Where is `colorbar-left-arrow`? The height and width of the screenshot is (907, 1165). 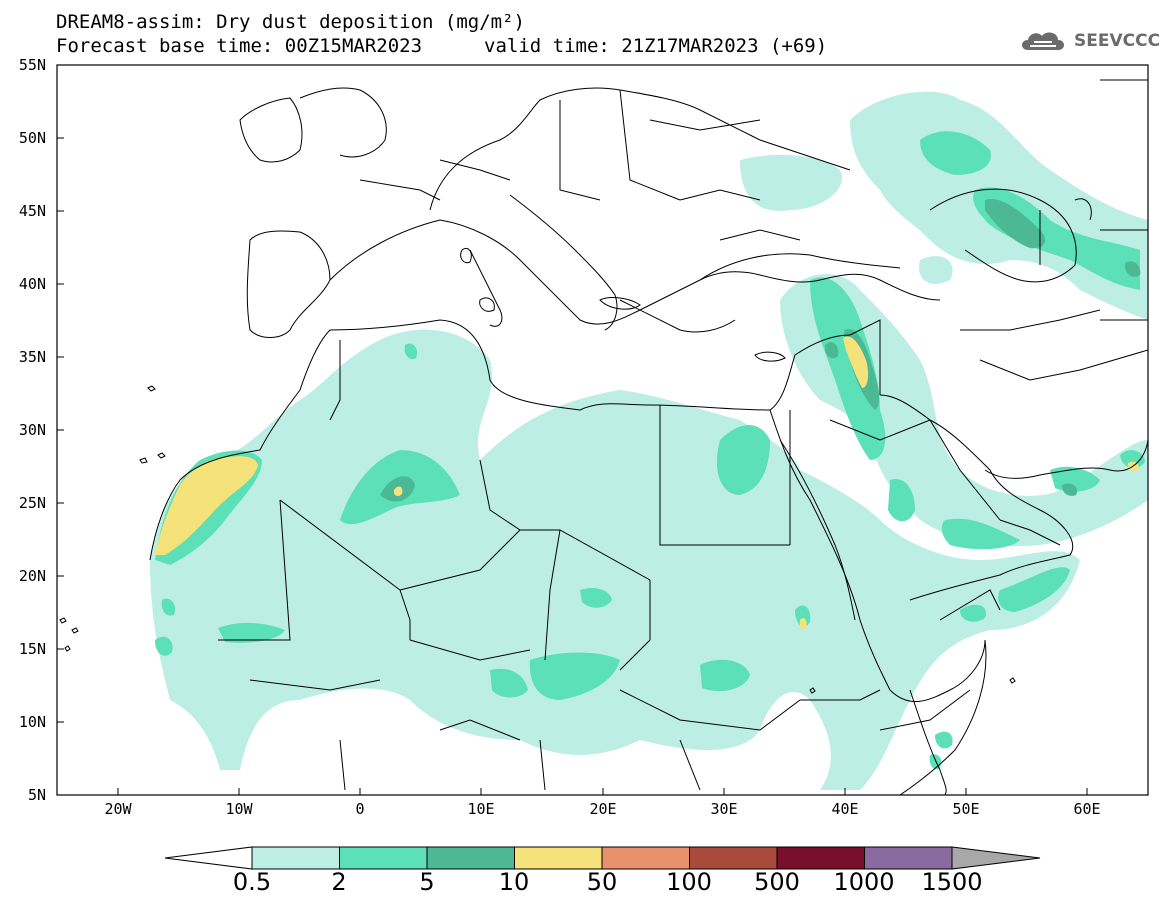 colorbar-left-arrow is located at coordinates (208, 858).